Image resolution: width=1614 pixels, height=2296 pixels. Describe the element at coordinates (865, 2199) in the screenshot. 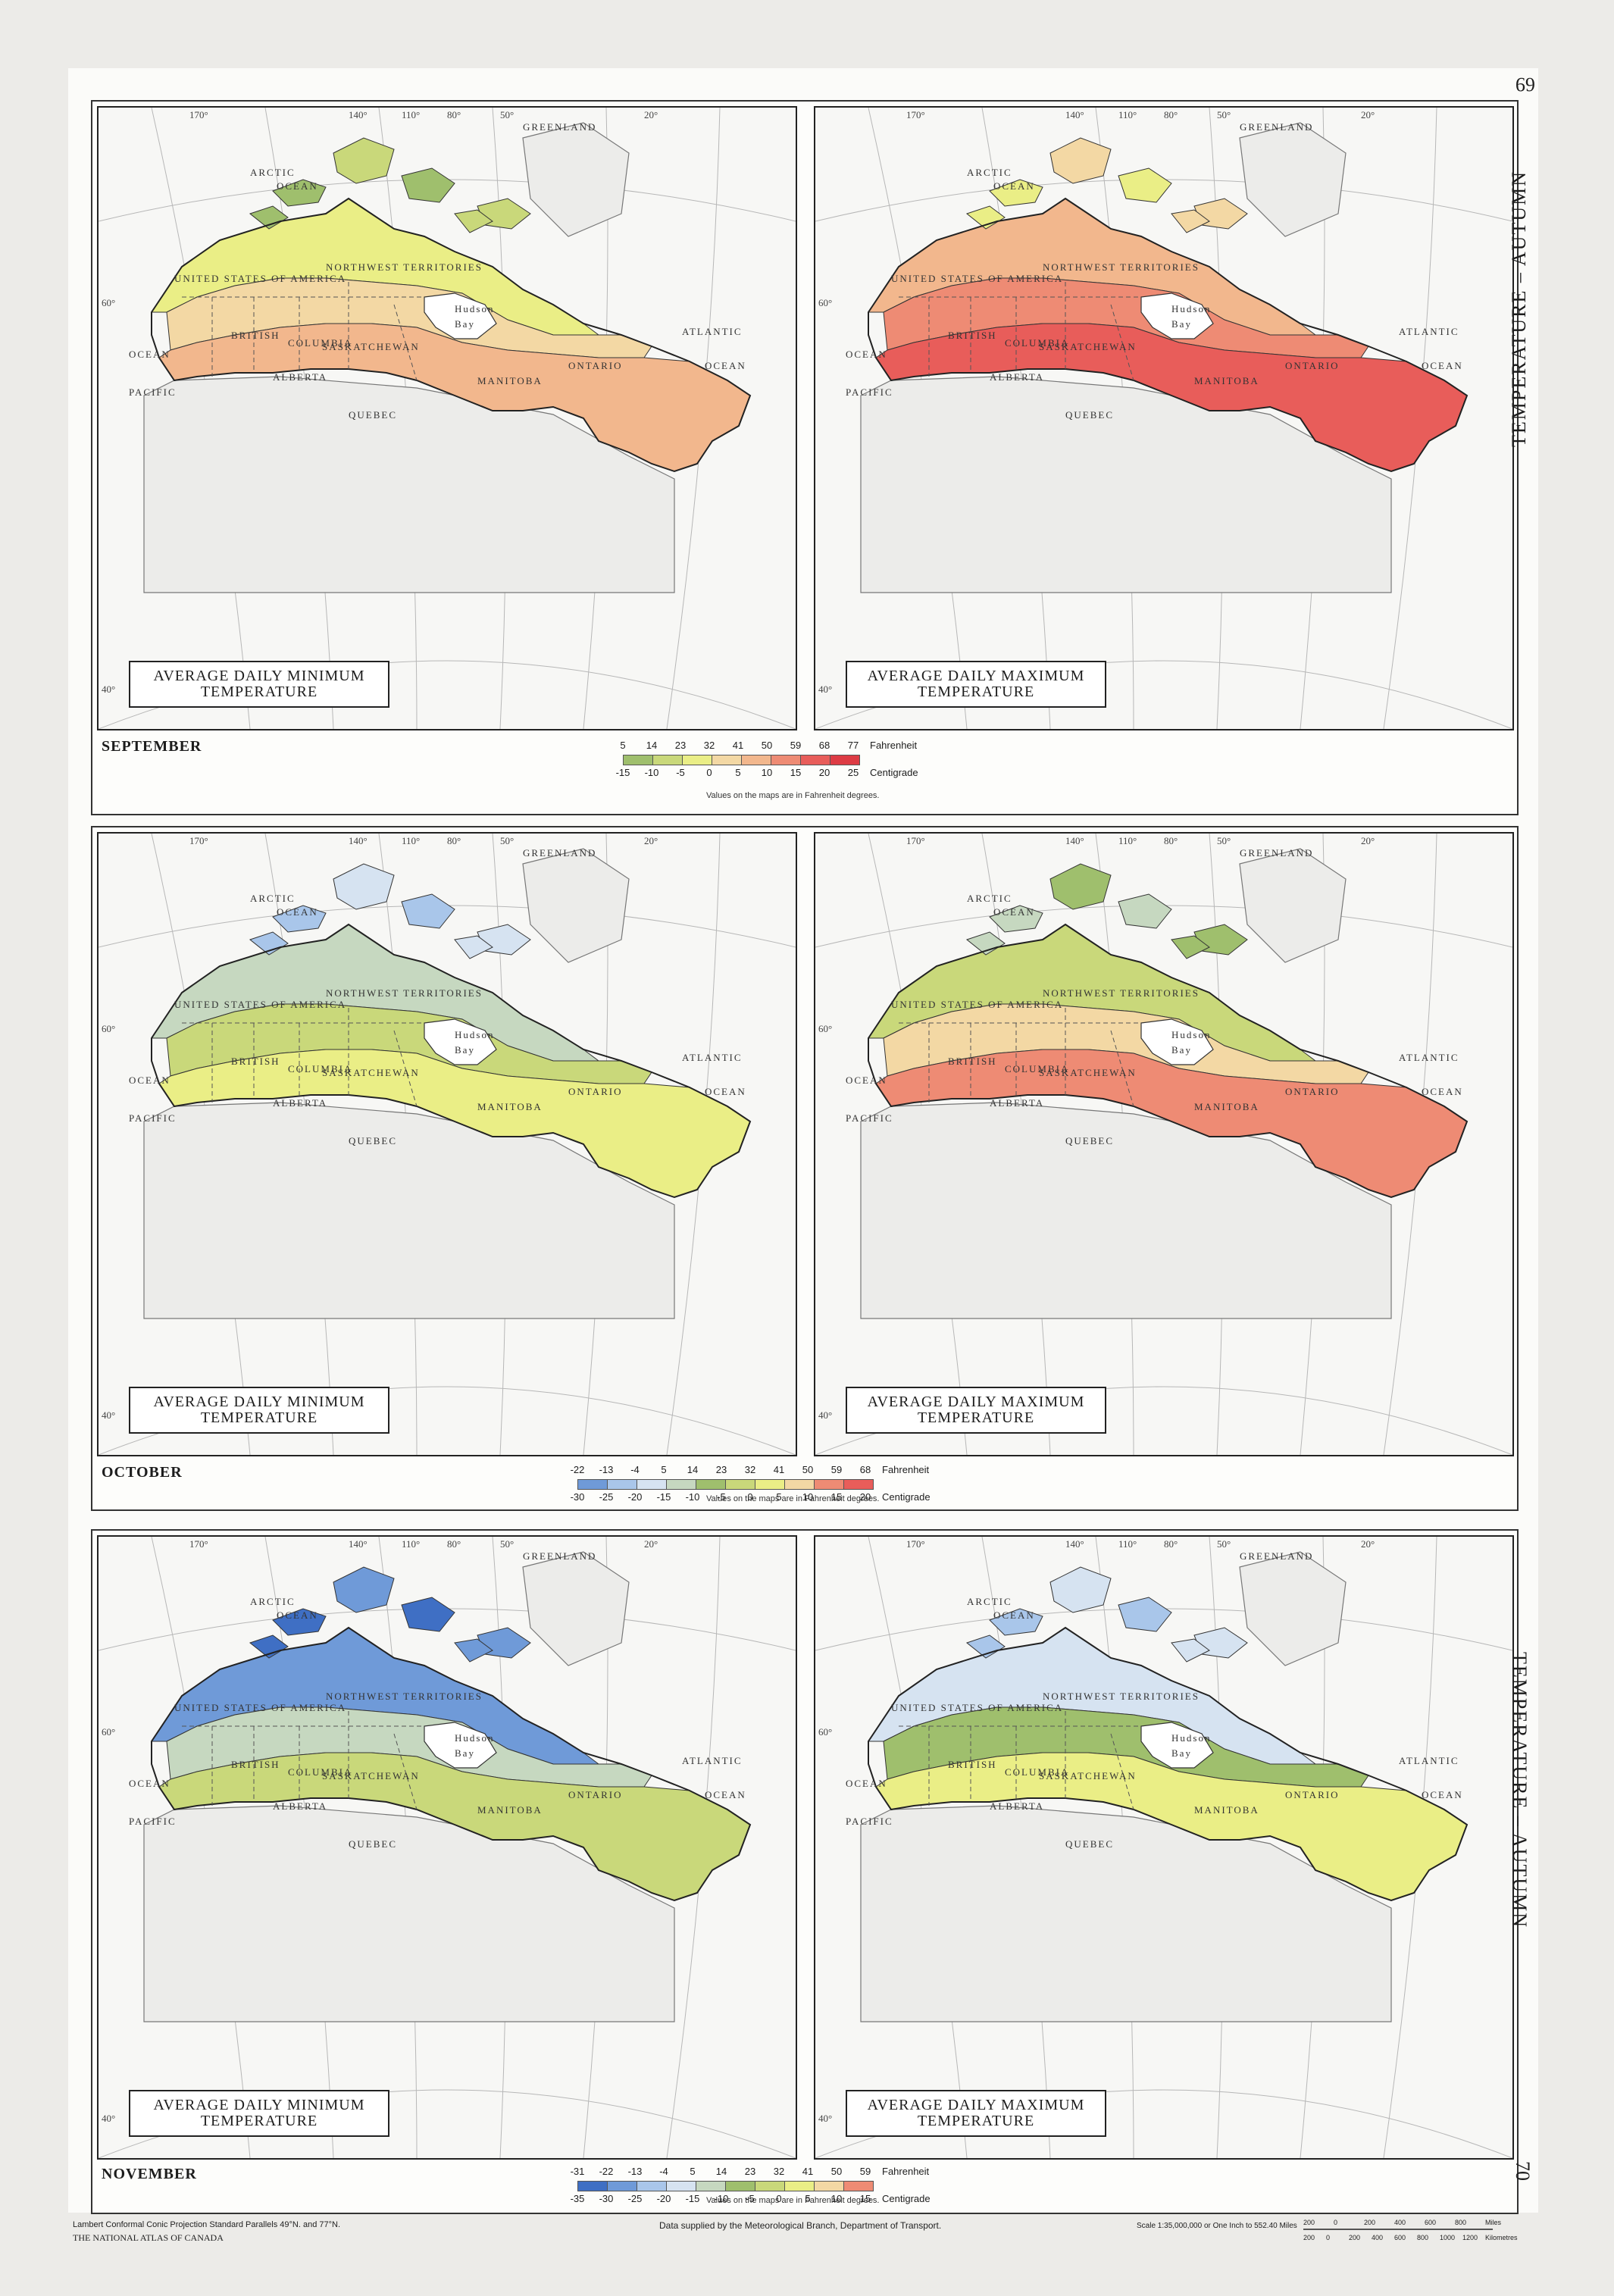

I see `legend-centigrade-tick: 15` at that location.